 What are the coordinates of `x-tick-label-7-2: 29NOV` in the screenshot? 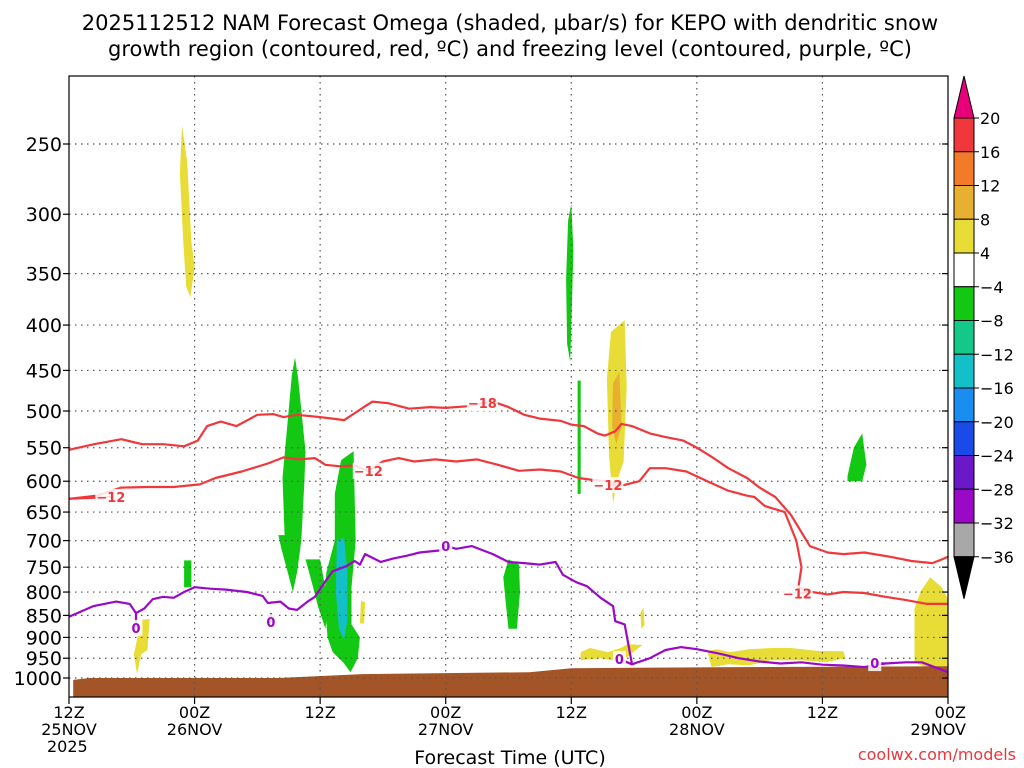 It's located at (938, 729).